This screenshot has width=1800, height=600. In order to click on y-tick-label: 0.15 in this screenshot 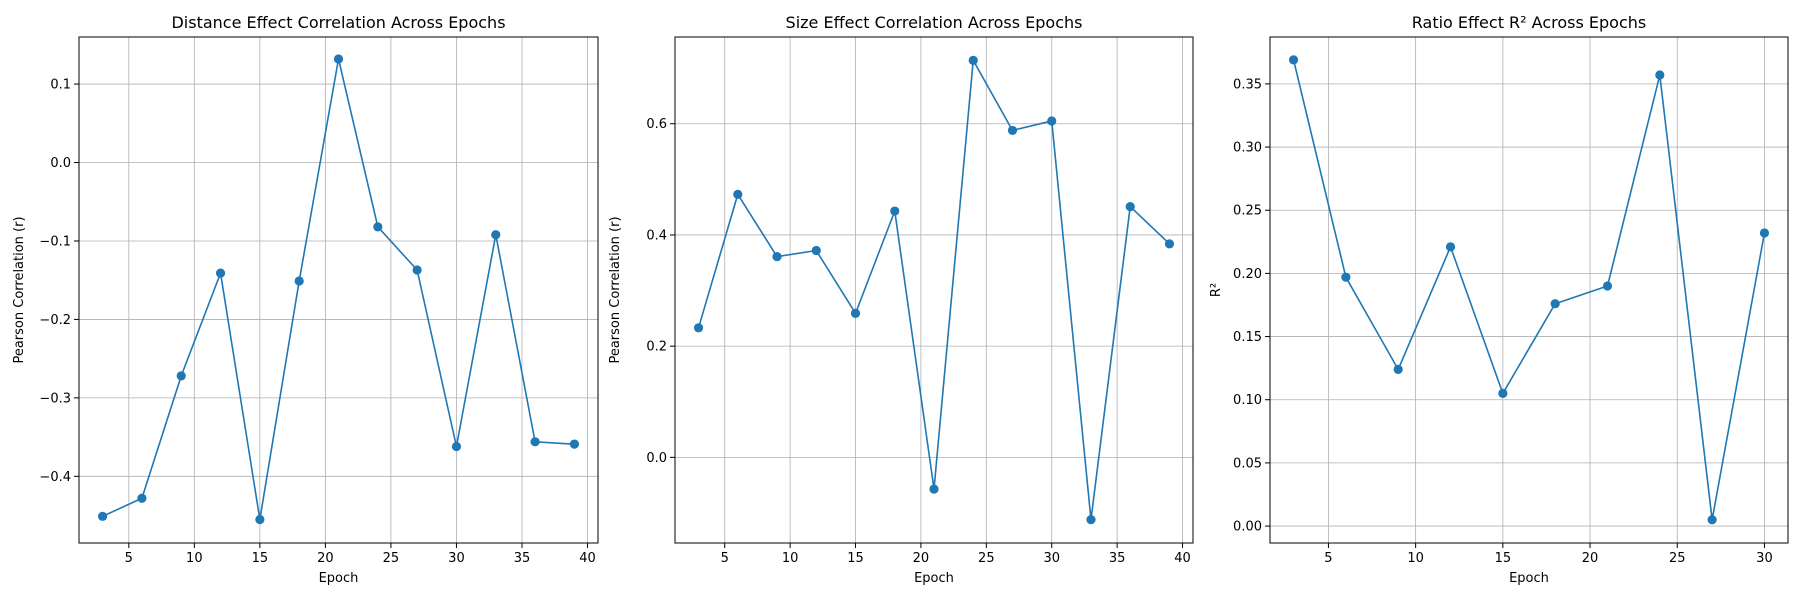, I will do `click(1247, 337)`.